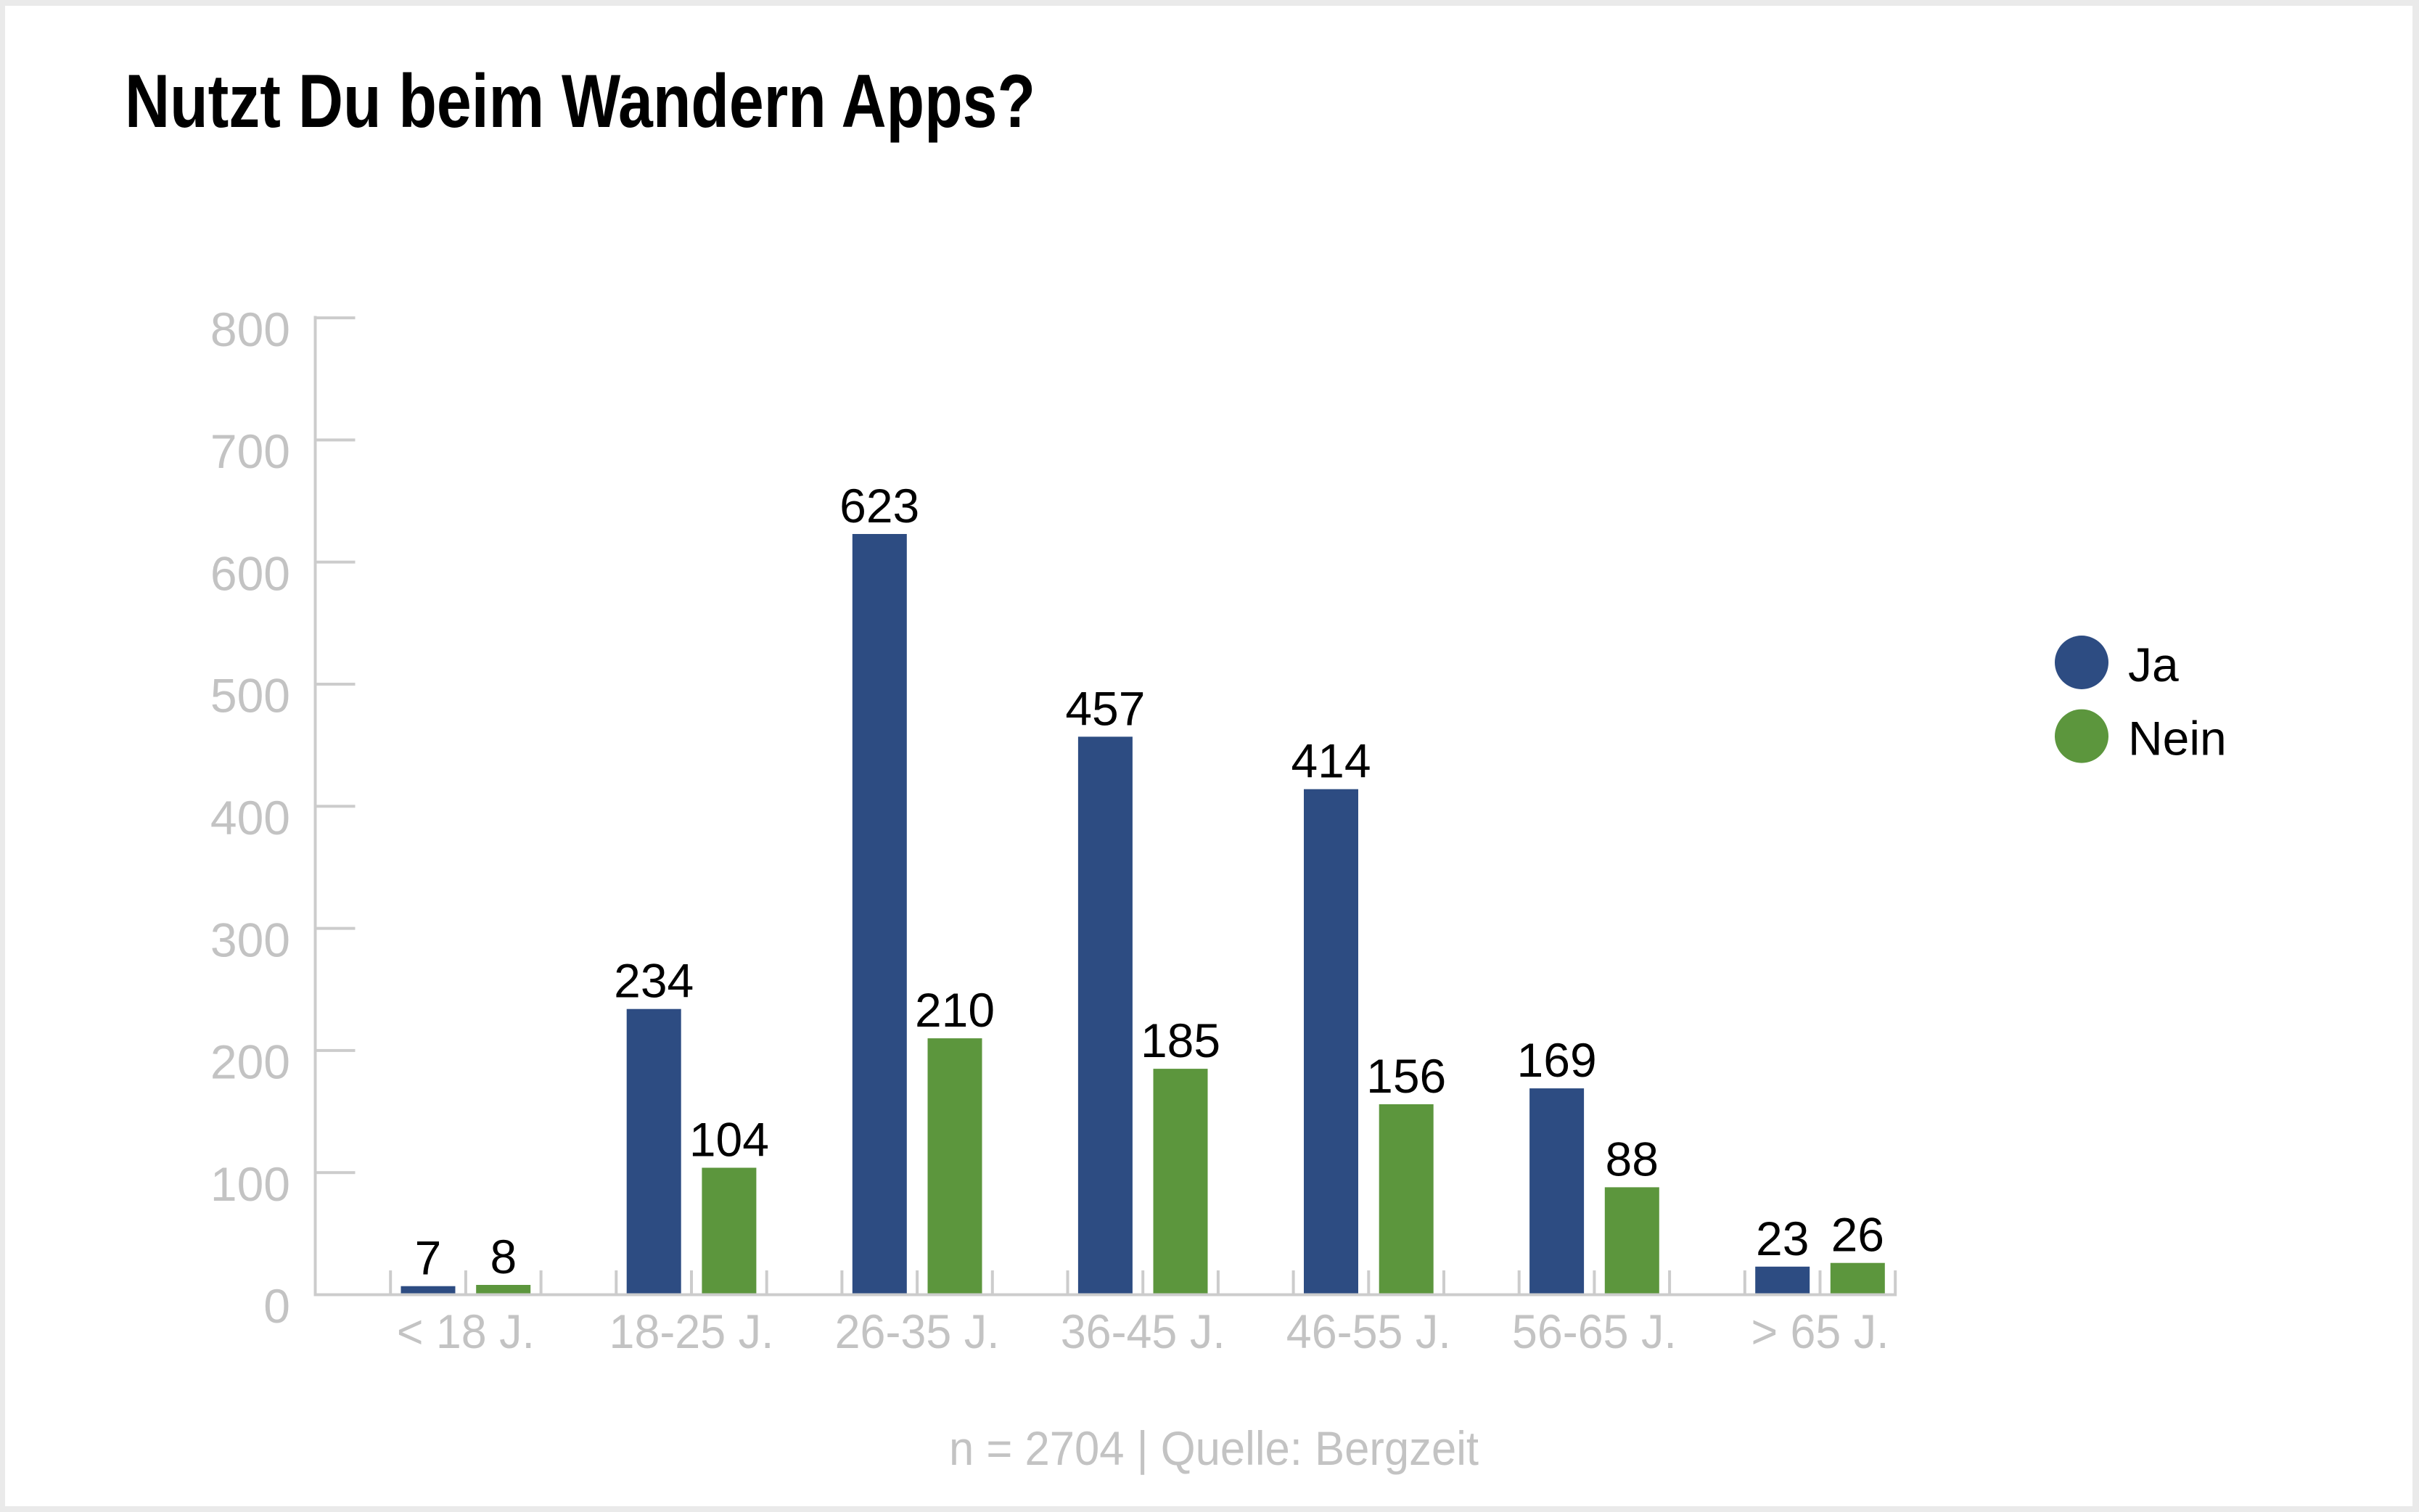 Image resolution: width=2419 pixels, height=1512 pixels. I want to click on svg-text: 300, so click(250, 940).